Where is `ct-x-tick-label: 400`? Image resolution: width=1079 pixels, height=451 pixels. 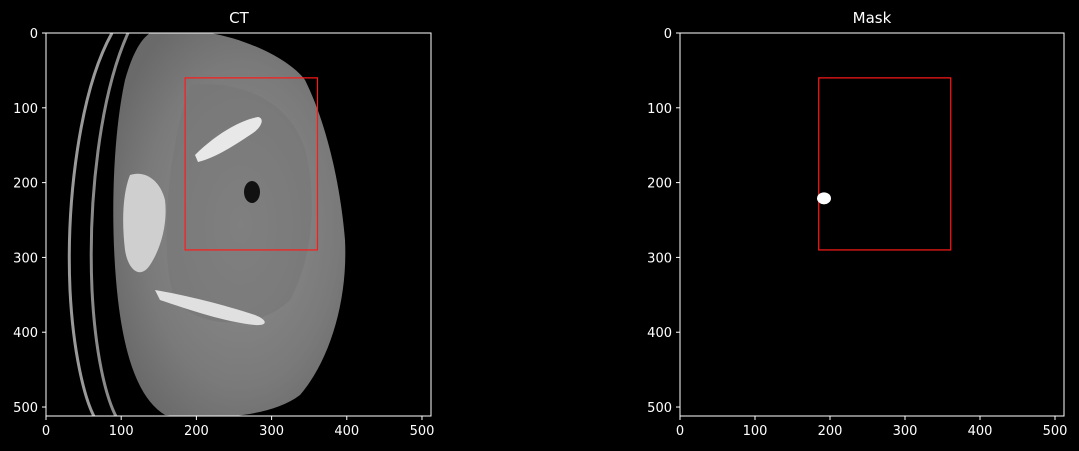
ct-x-tick-label: 400 is located at coordinates (346, 431).